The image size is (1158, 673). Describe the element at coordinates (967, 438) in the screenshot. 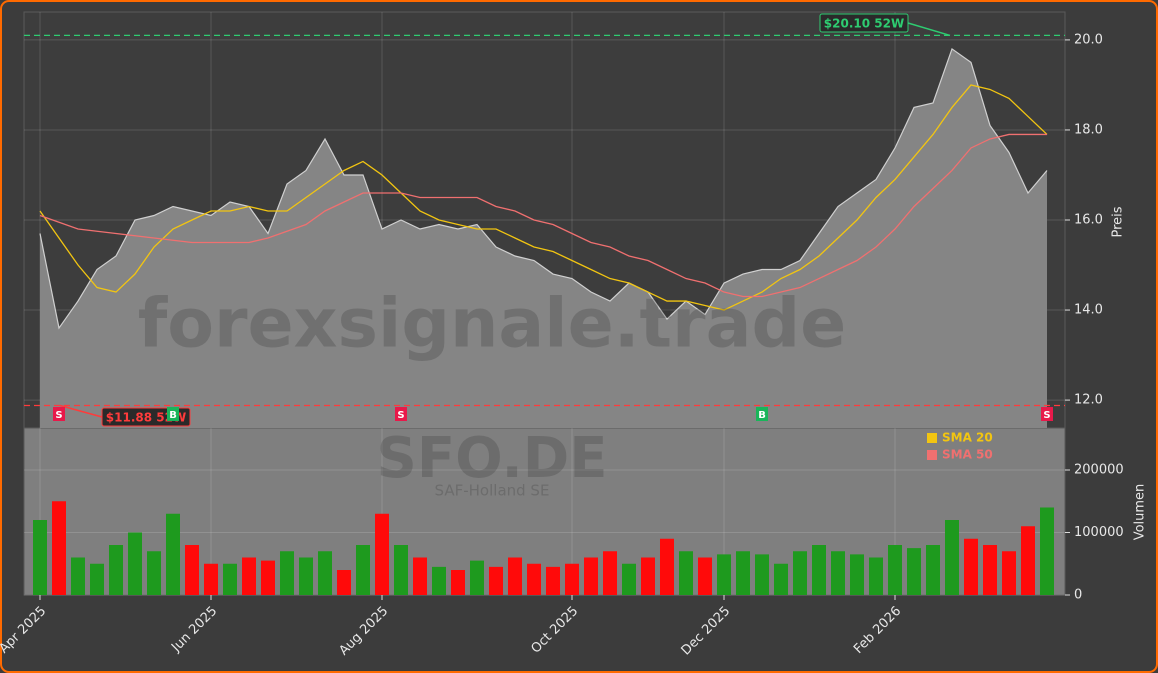

I see `legend-label: SMA 20` at that location.